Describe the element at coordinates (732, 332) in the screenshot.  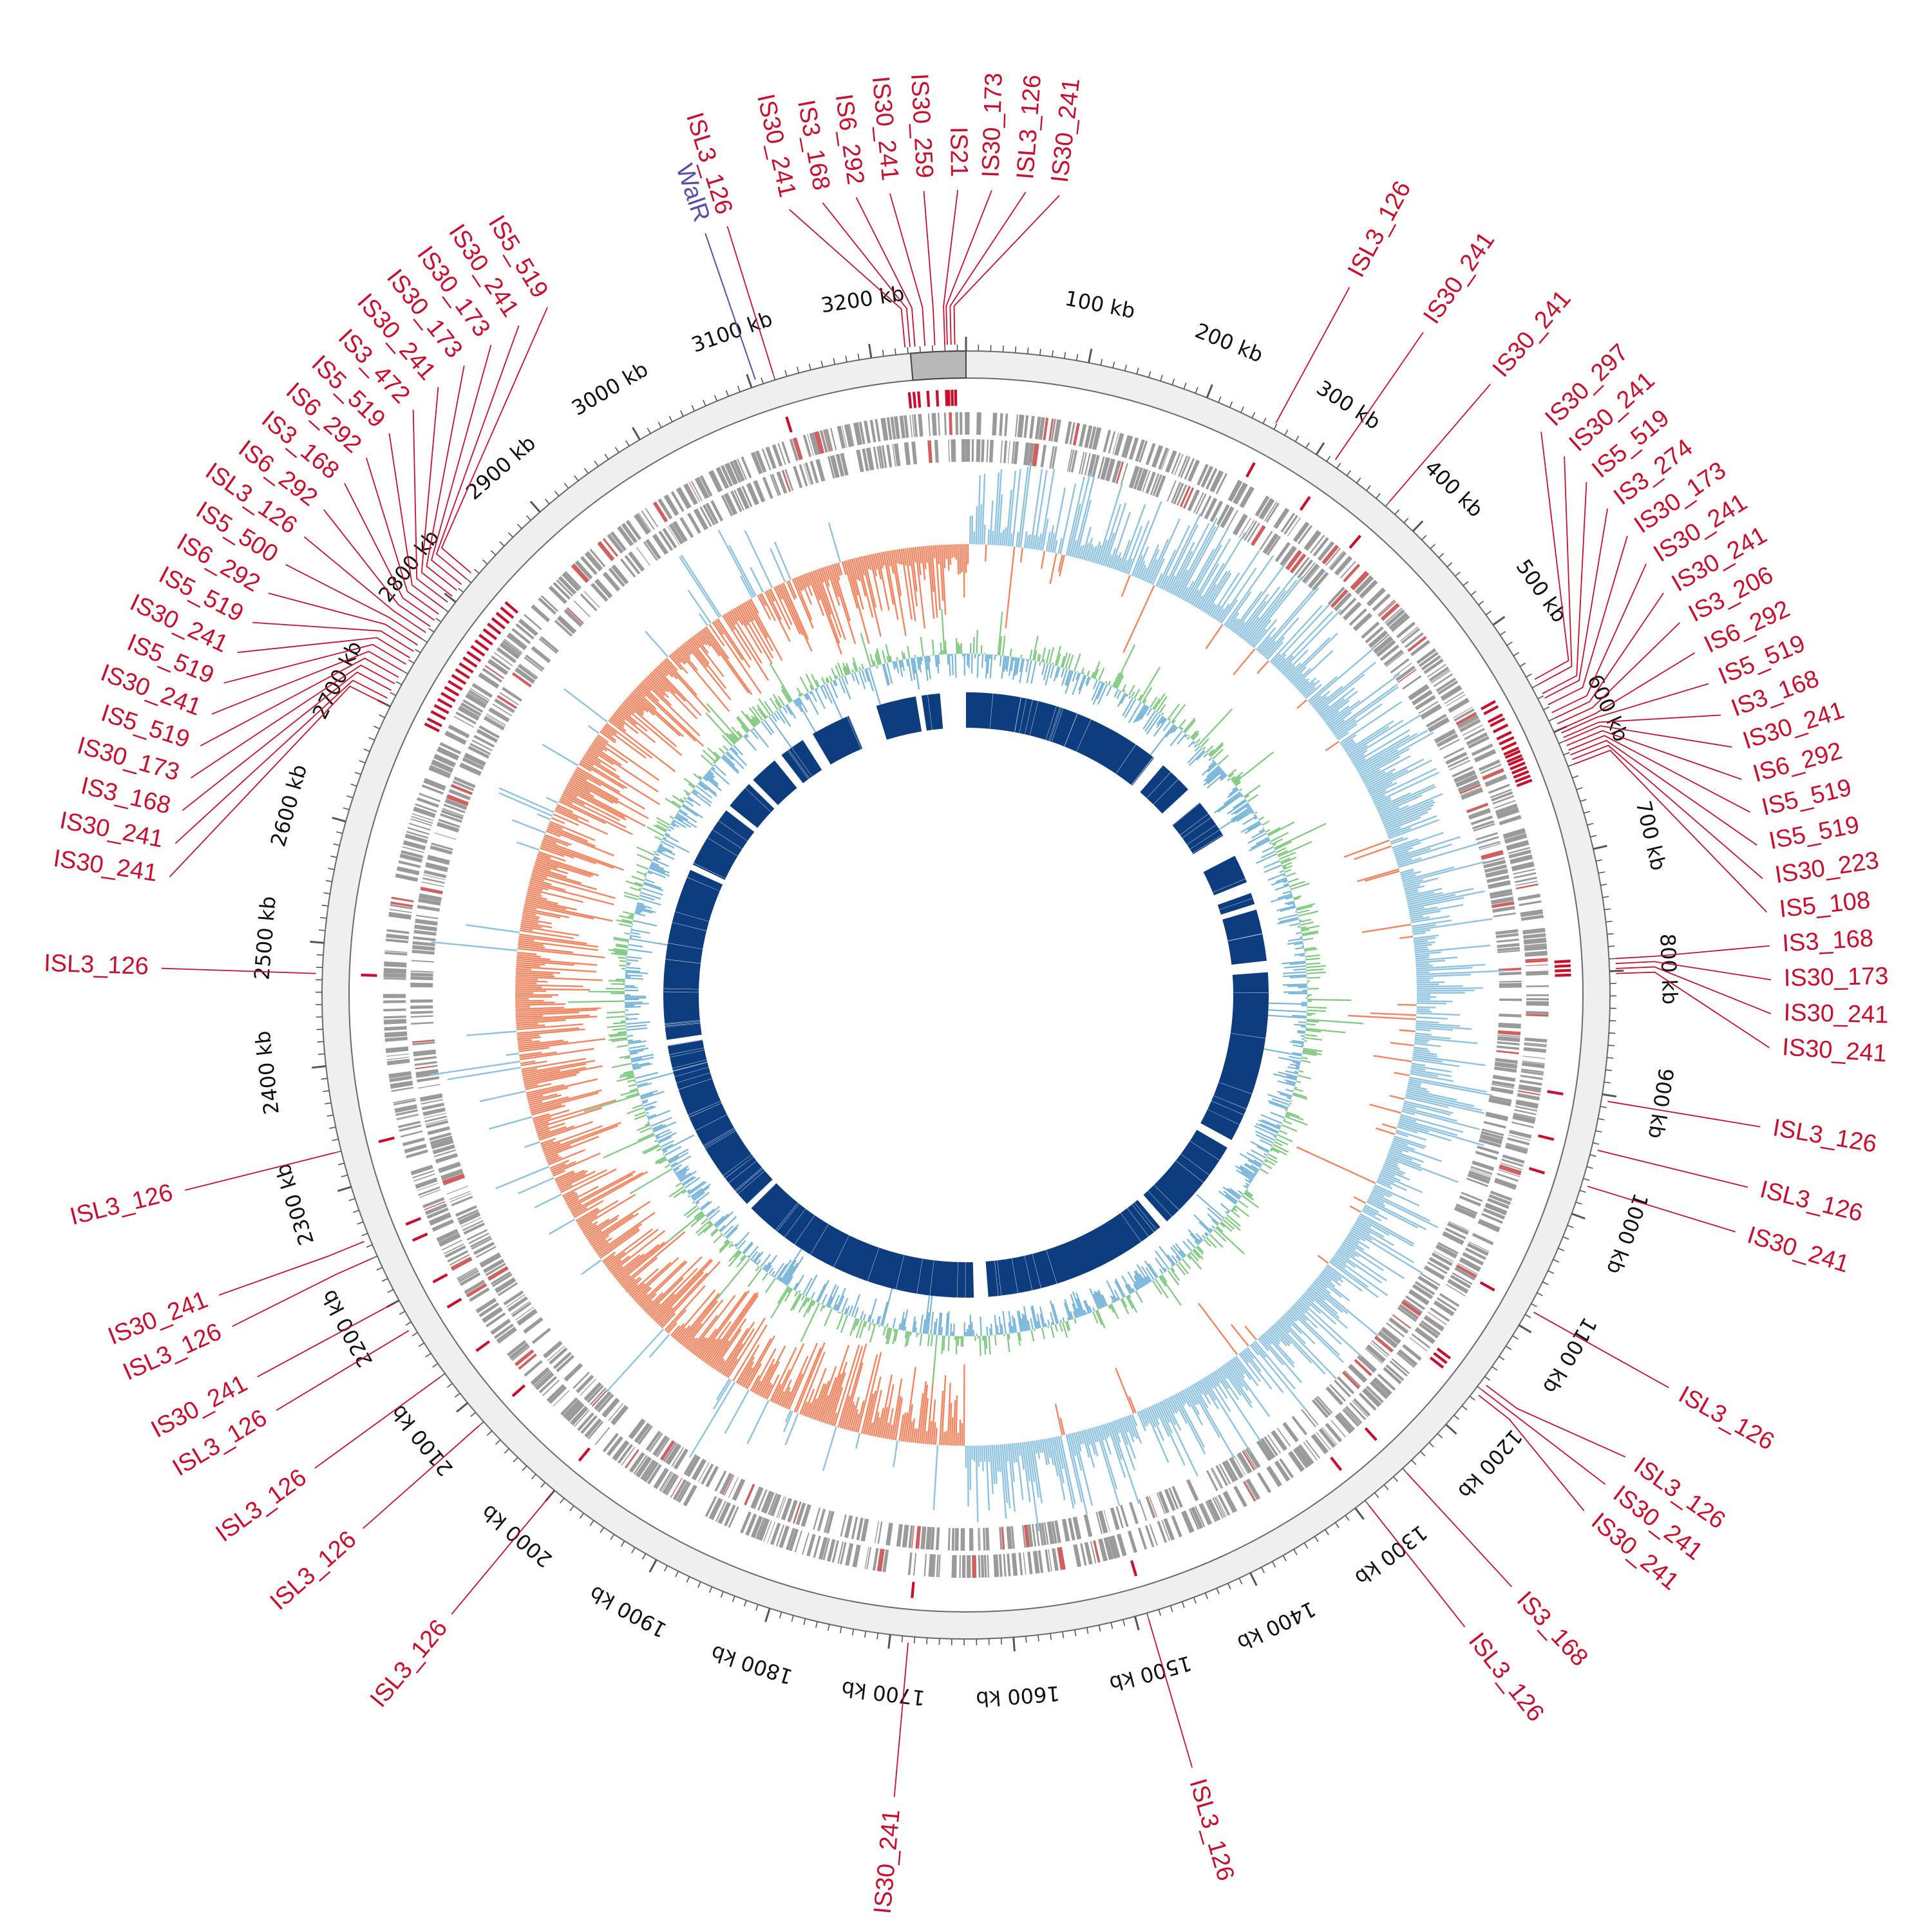
I see `tick-label: 3100 kb` at that location.